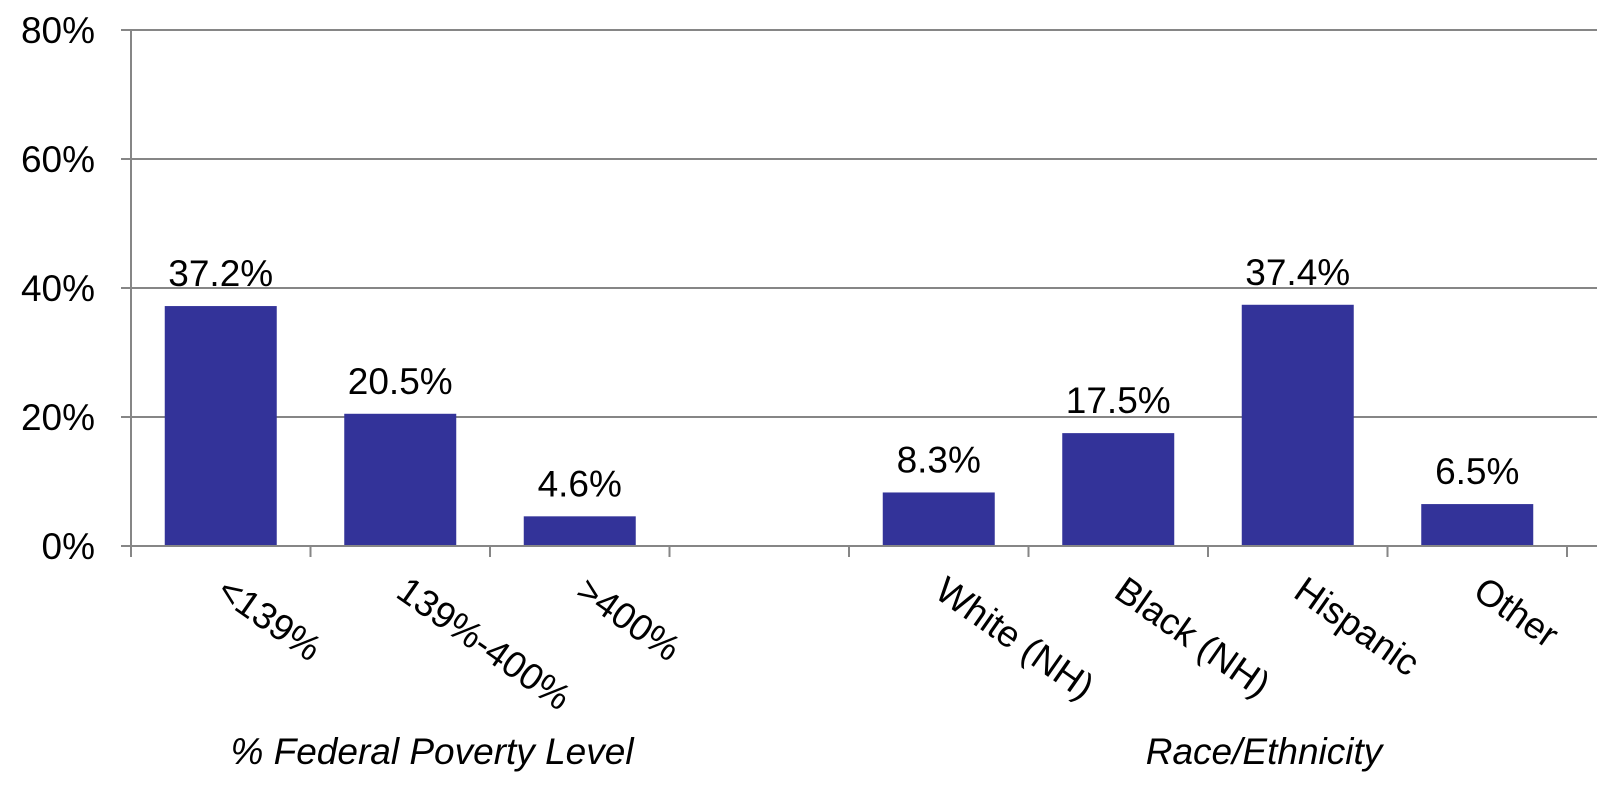  What do you see at coordinates (1193, 637) in the screenshot?
I see `x-category-label: Black (NH)` at bounding box center [1193, 637].